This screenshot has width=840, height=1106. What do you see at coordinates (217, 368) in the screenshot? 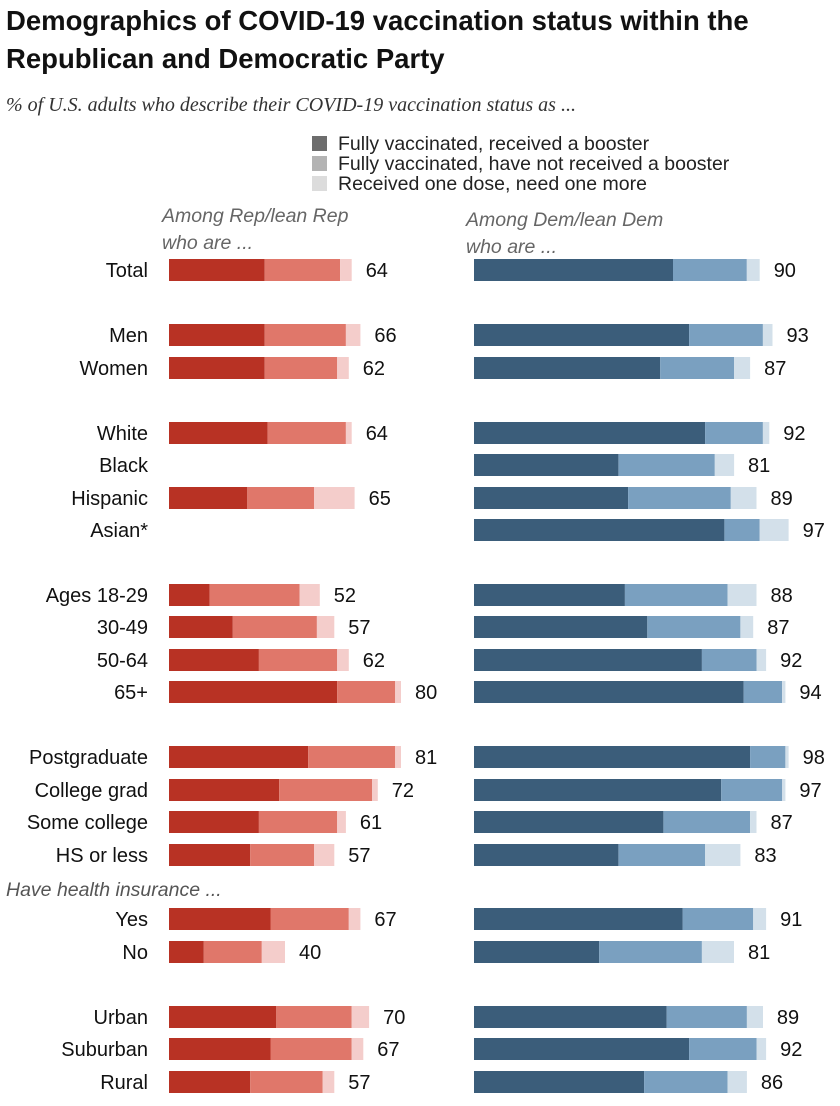
I see `rep-bar-booster-women` at bounding box center [217, 368].